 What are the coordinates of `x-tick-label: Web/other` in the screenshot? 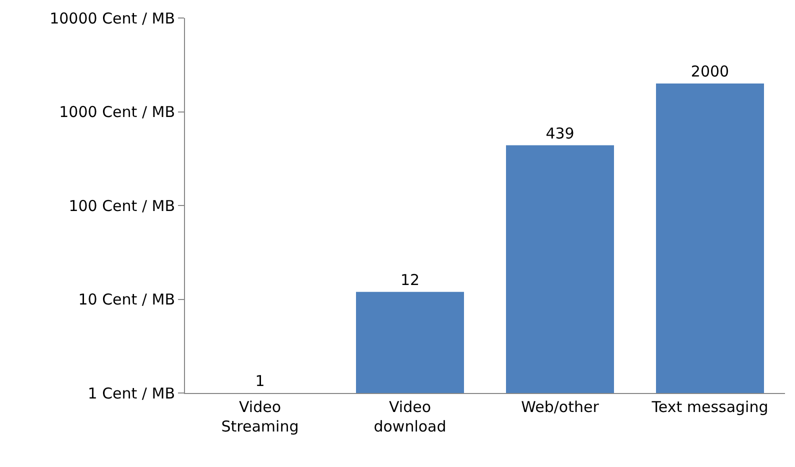 It's located at (560, 407).